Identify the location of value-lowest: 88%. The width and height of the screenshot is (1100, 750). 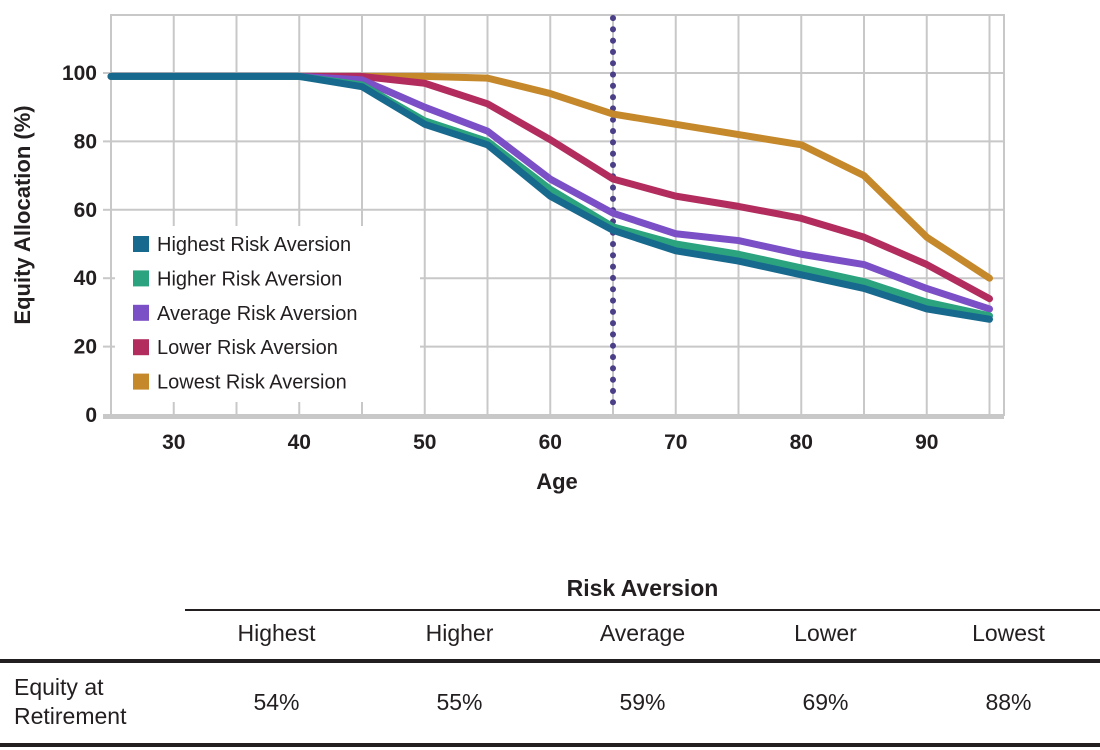
(1008, 702).